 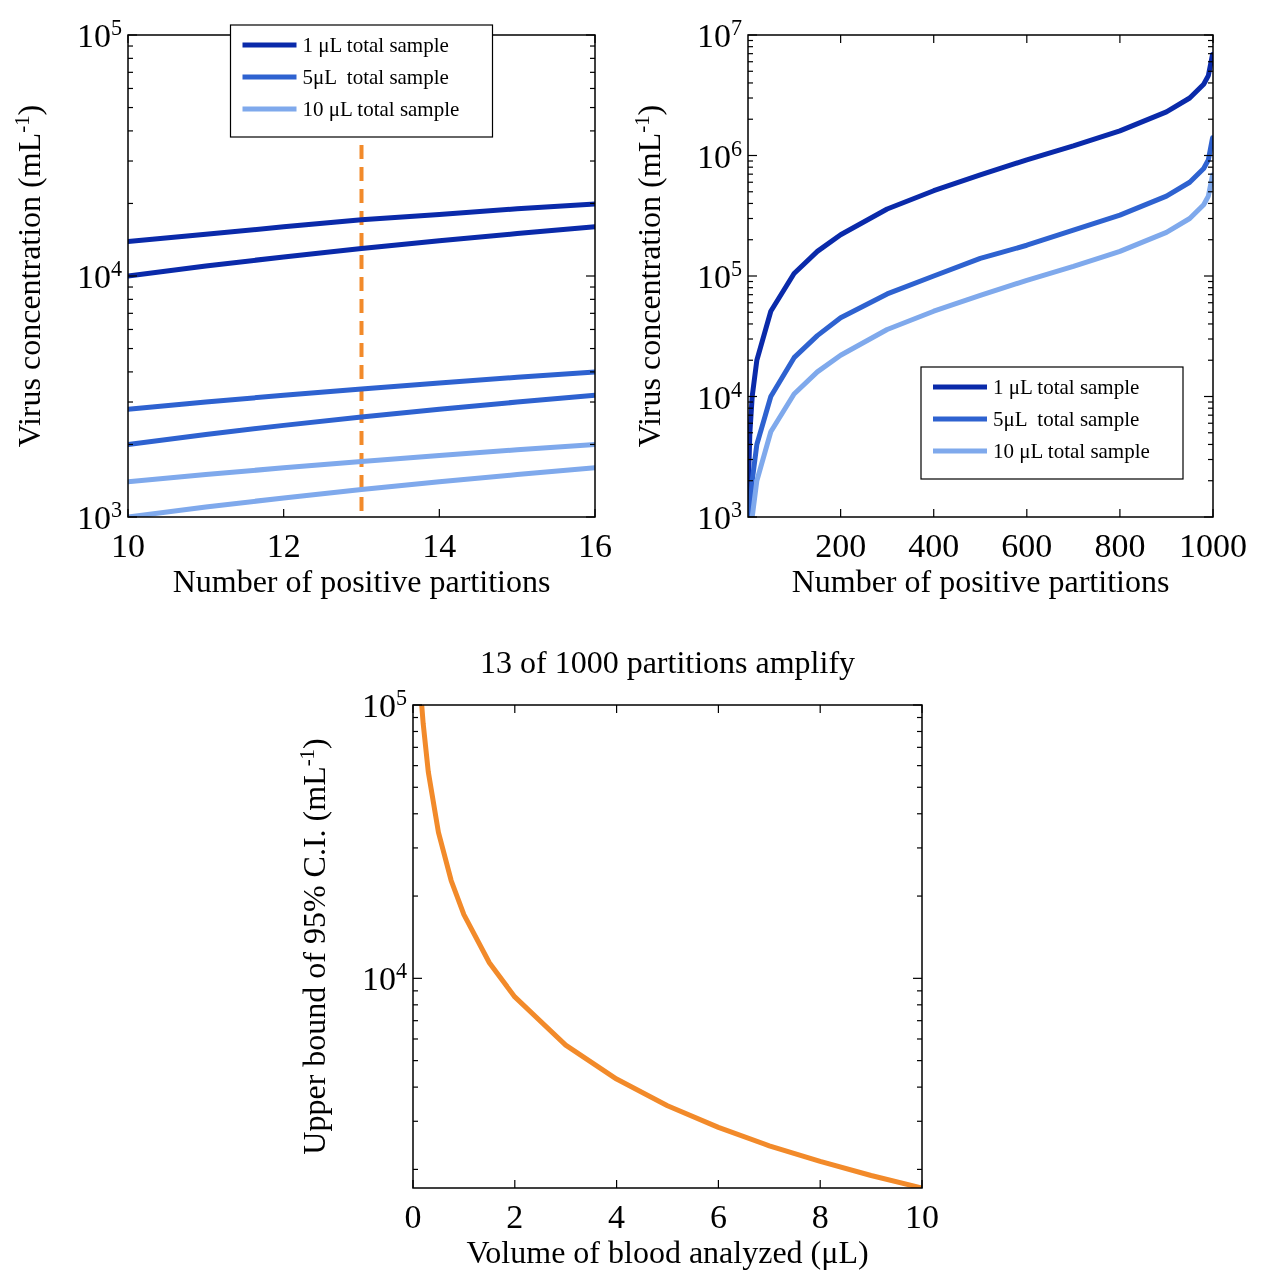 I want to click on x-tick-label: 12, so click(x=283, y=545).